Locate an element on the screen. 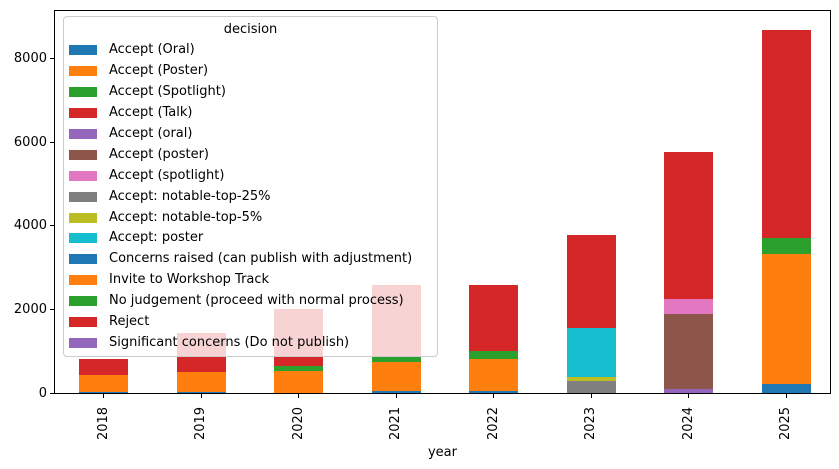 This screenshot has height=469, width=839. y-tick-label: 6000 is located at coordinates (30, 142).